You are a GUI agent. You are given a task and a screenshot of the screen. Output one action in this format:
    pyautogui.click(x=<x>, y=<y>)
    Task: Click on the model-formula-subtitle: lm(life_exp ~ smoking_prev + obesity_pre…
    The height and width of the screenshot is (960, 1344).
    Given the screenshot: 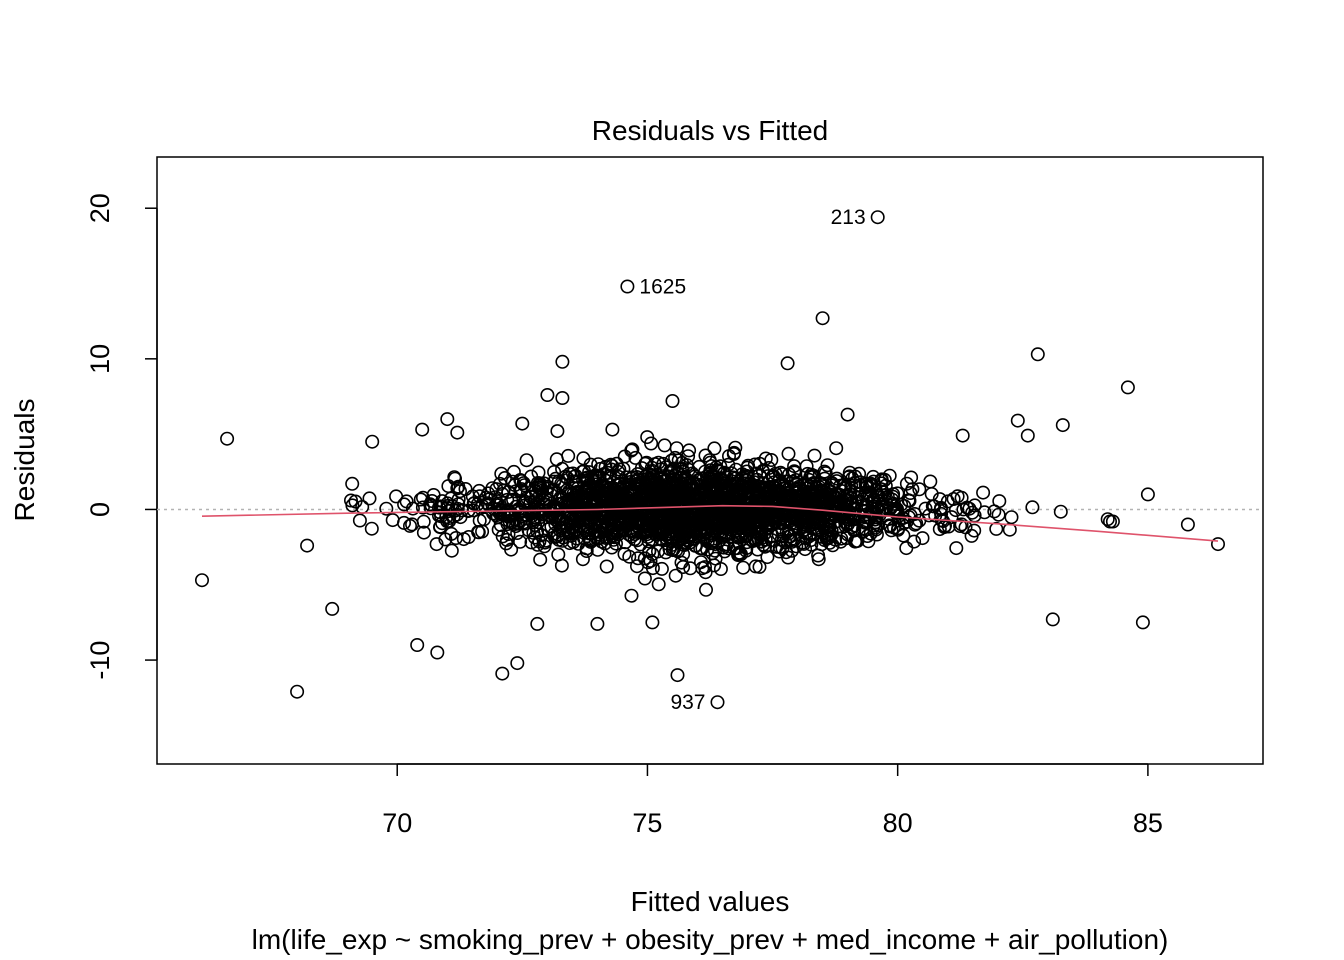 What is the action you would take?
    pyautogui.click(x=710, y=939)
    